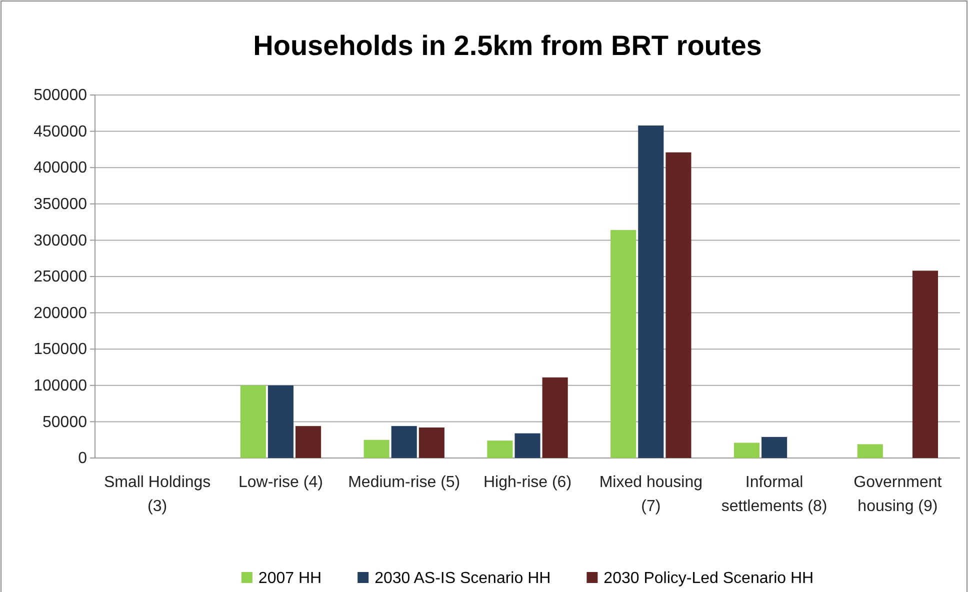 Image resolution: width=968 pixels, height=592 pixels. Describe the element at coordinates (650, 495) in the screenshot. I see `x-tick-label: Mixed housing (7)` at that location.